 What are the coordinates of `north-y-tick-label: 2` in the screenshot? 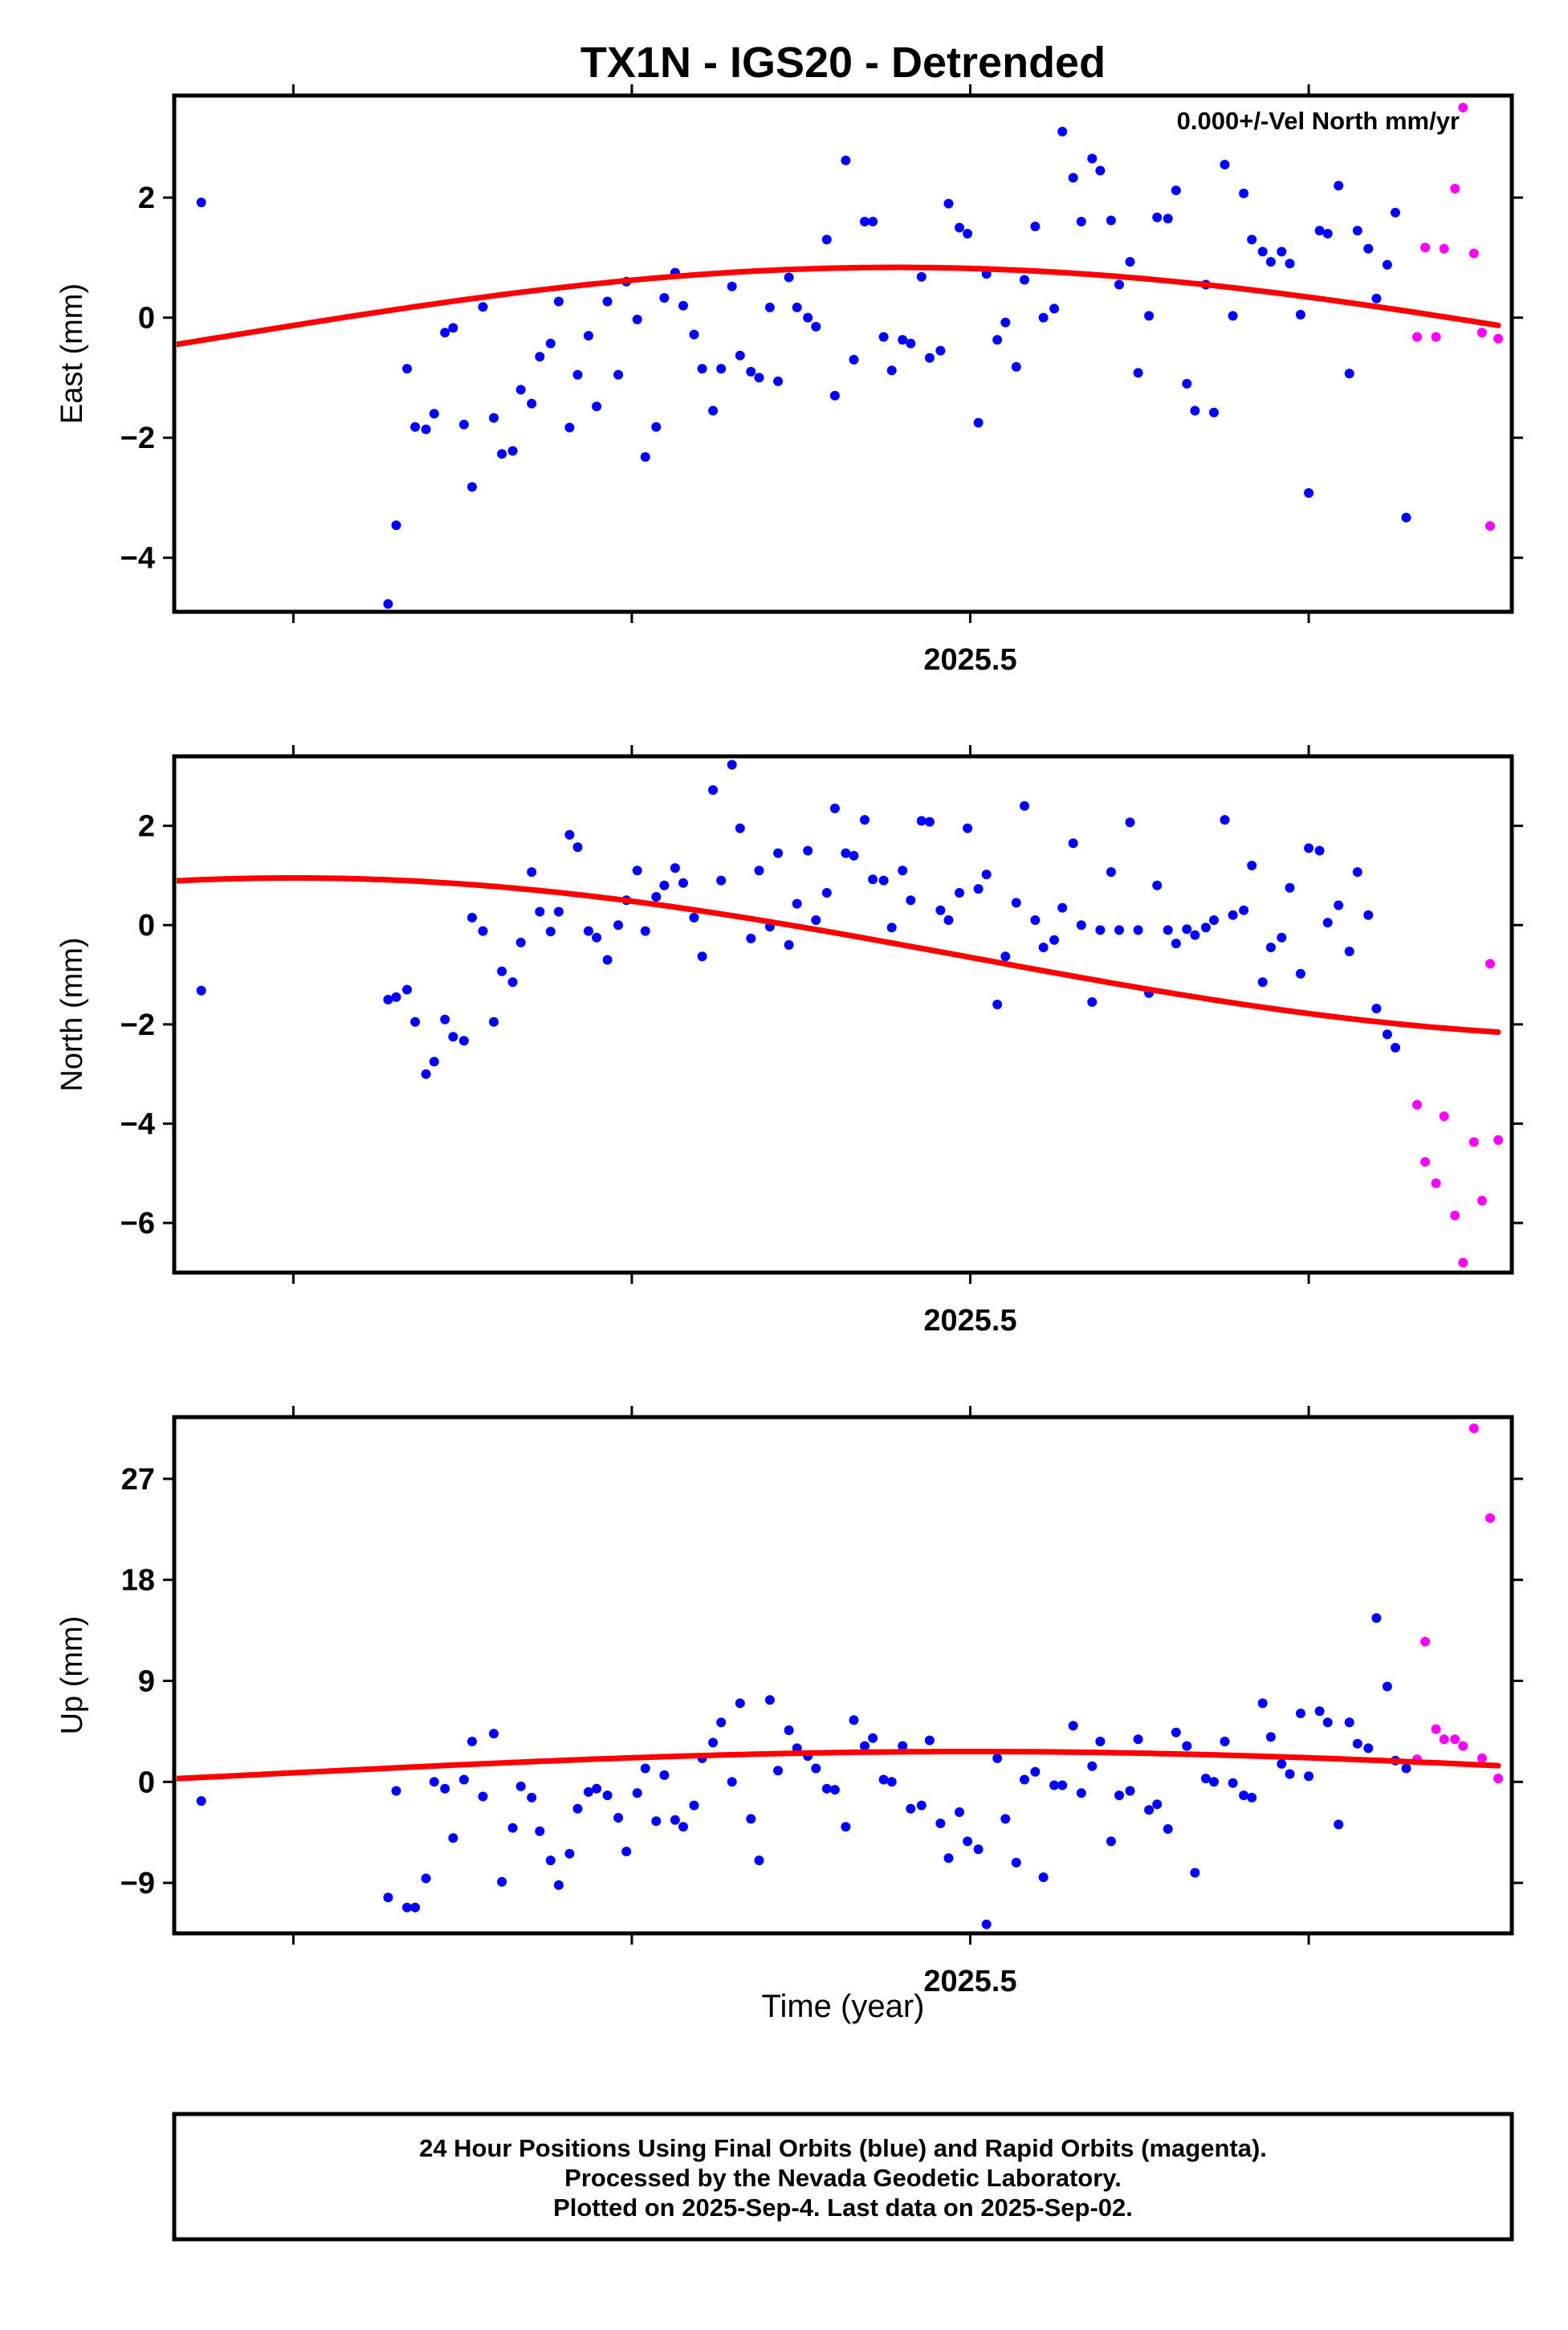 It's located at (146, 827).